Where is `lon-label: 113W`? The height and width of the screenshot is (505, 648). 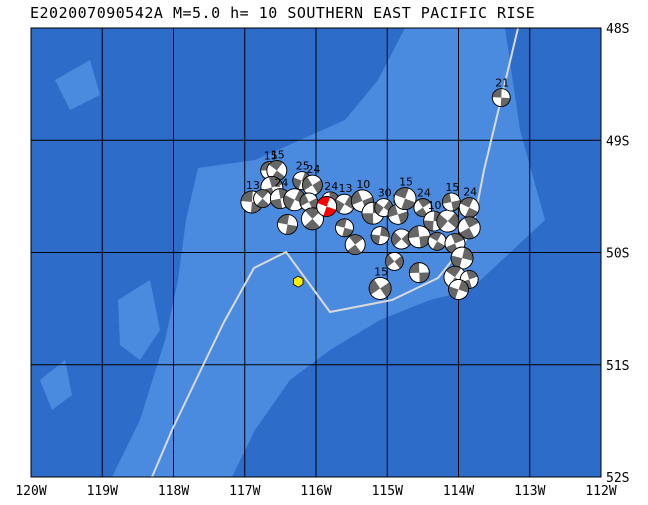
lon-label: 113W is located at coordinates (529, 491).